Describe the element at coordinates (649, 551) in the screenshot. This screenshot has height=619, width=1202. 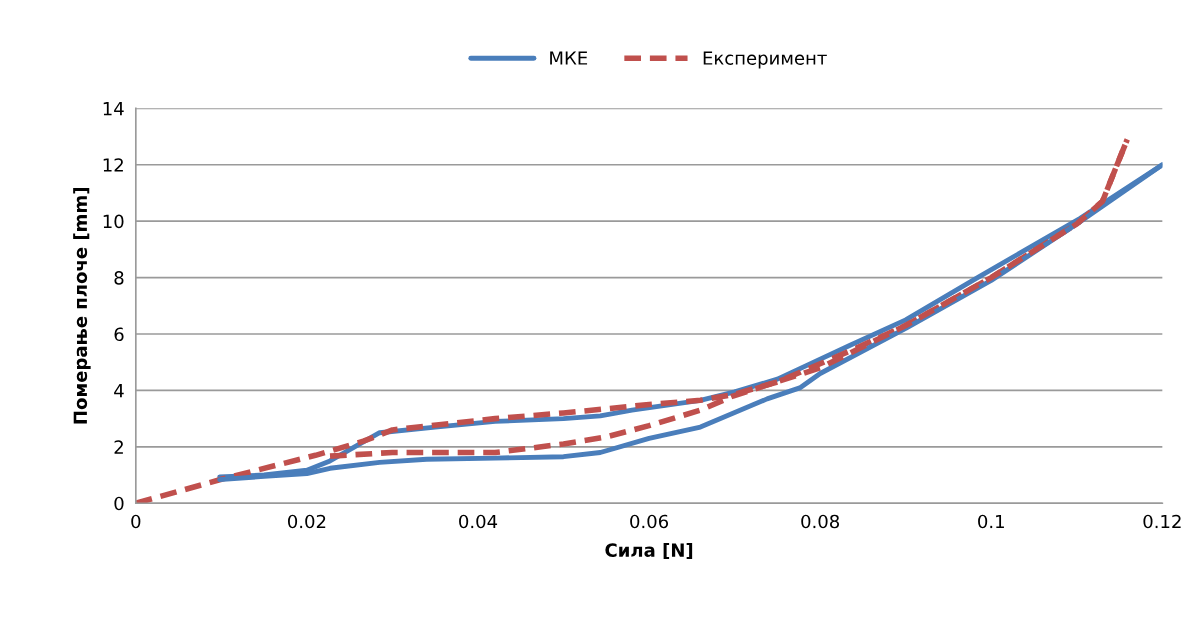
I see `x-axis-title: Сила [N]` at that location.